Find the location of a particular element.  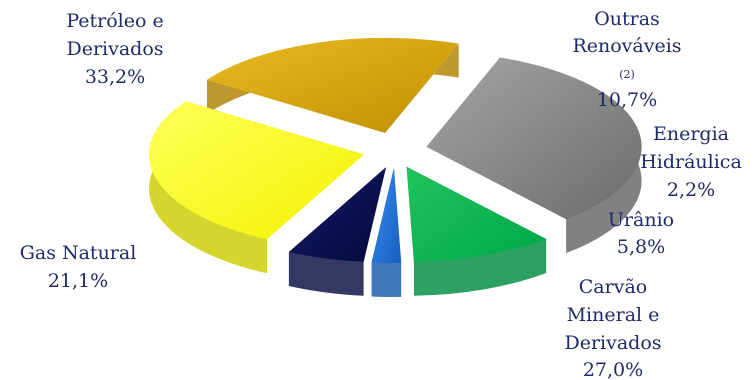

label-hidraulica: Energia Hidráulica 2,2% is located at coordinates (691, 162).